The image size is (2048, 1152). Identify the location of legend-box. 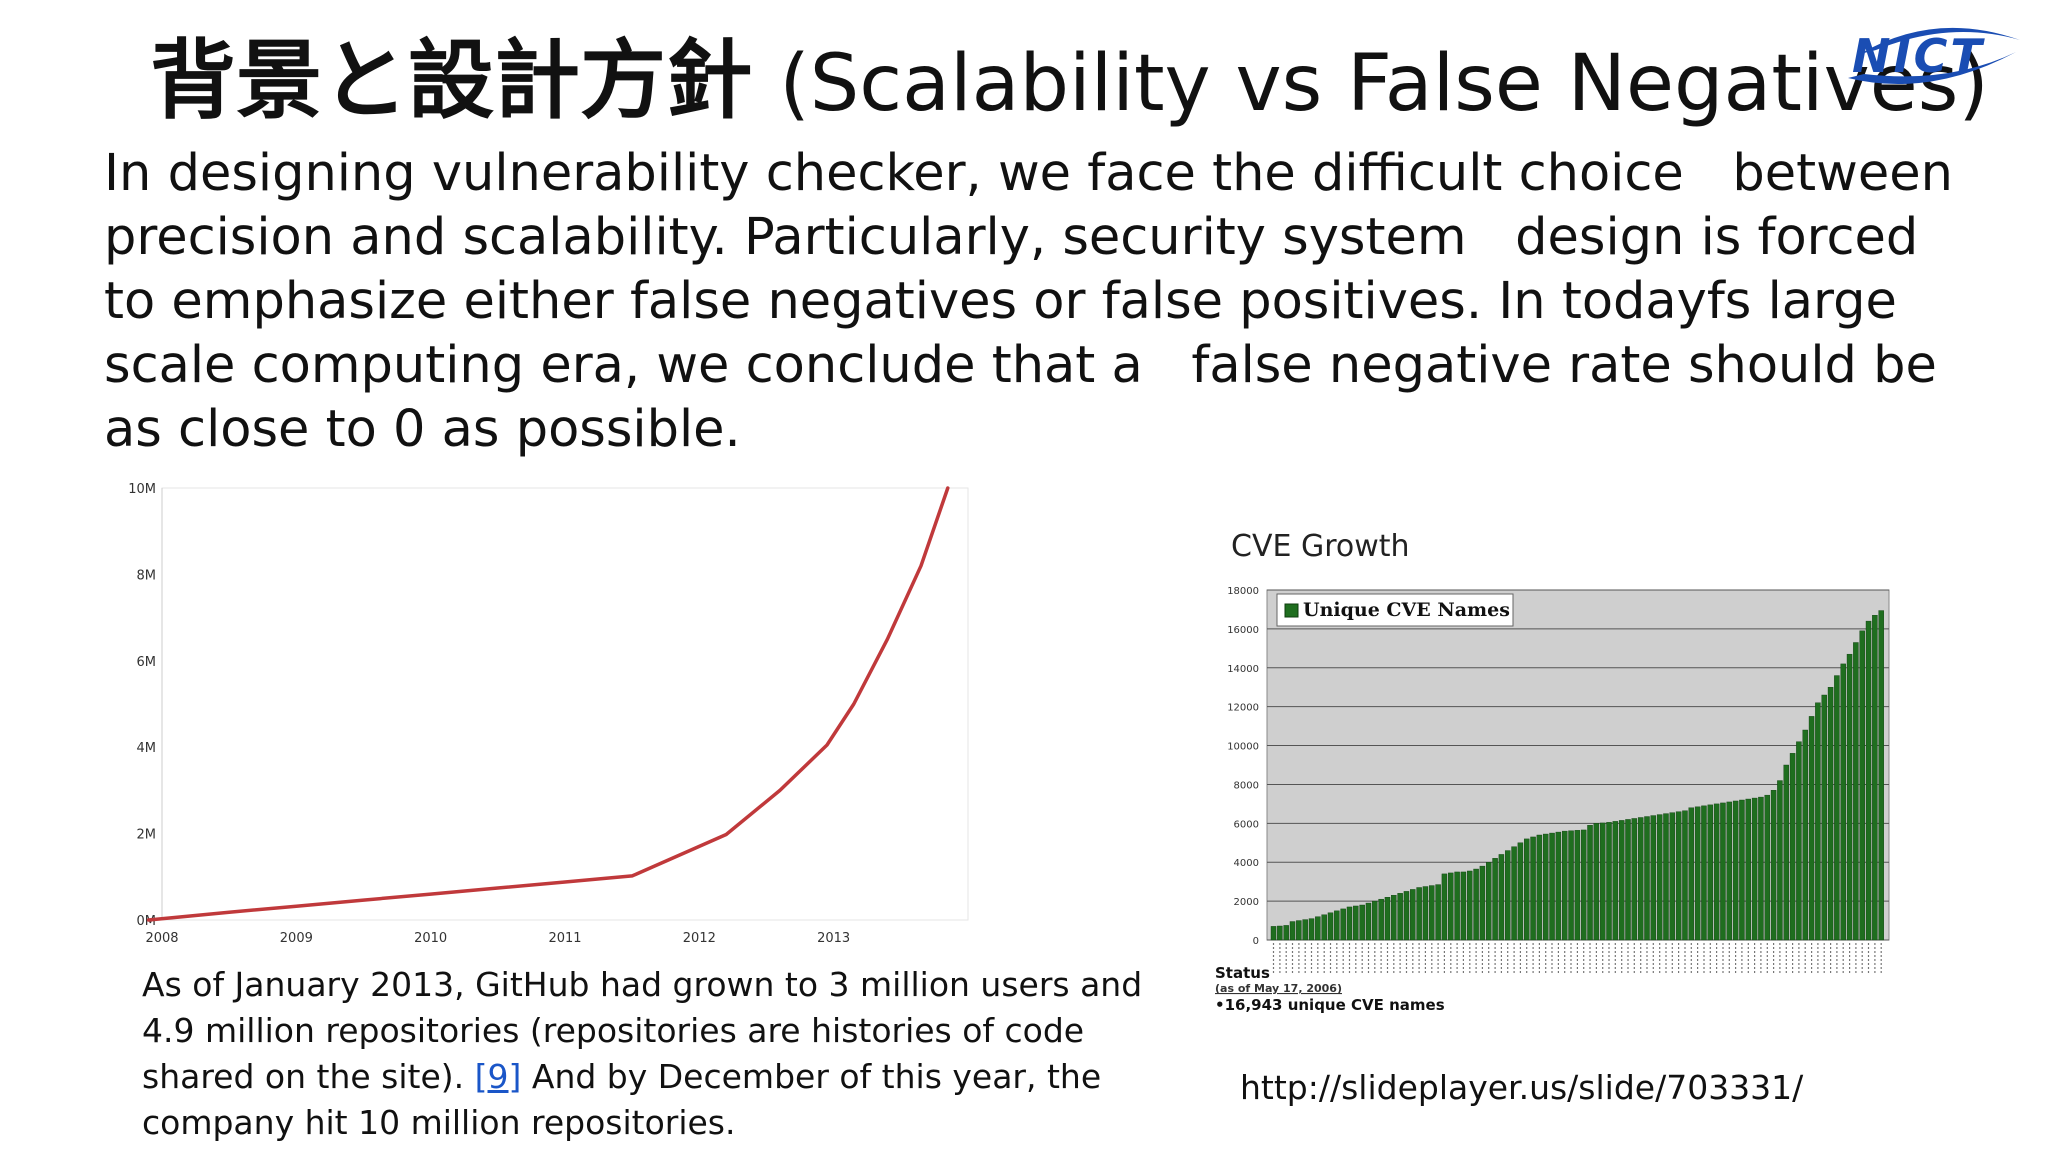
(1395, 610).